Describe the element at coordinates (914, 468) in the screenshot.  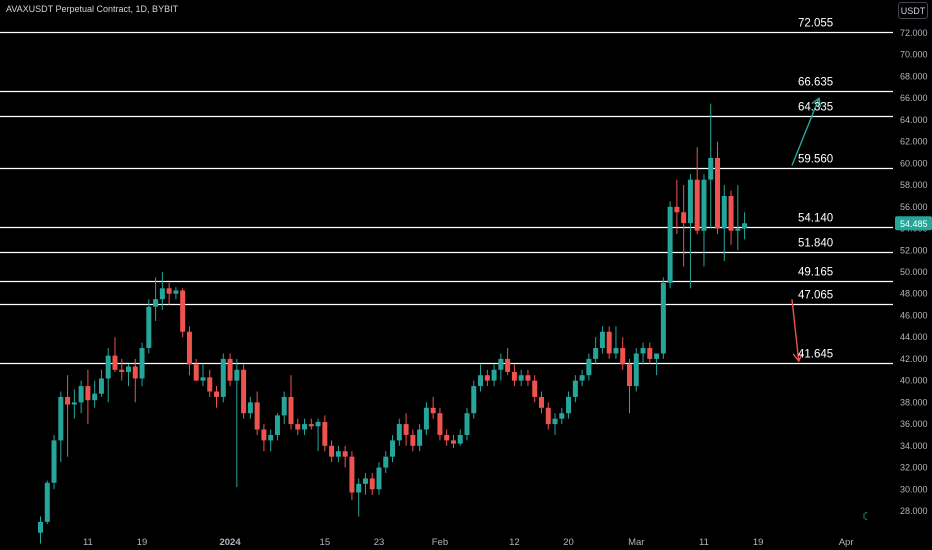
I see `y-tick-label: 32.000` at that location.